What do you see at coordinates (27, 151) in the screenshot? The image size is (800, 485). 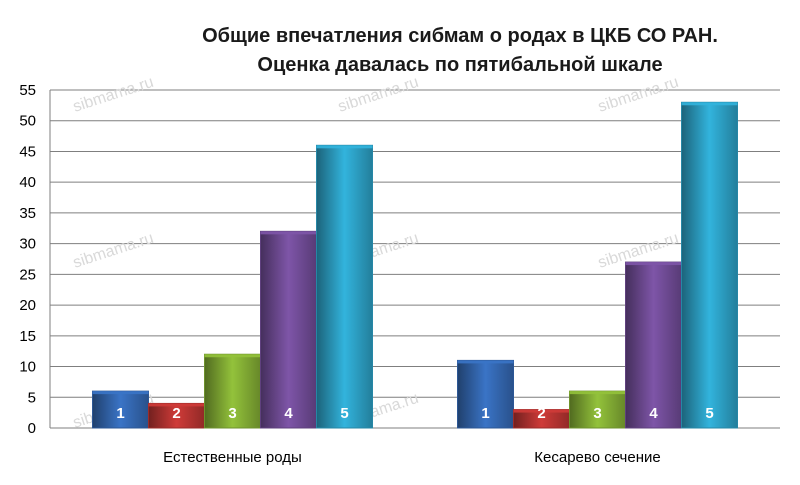 I see `y-tick-label: 45` at bounding box center [27, 151].